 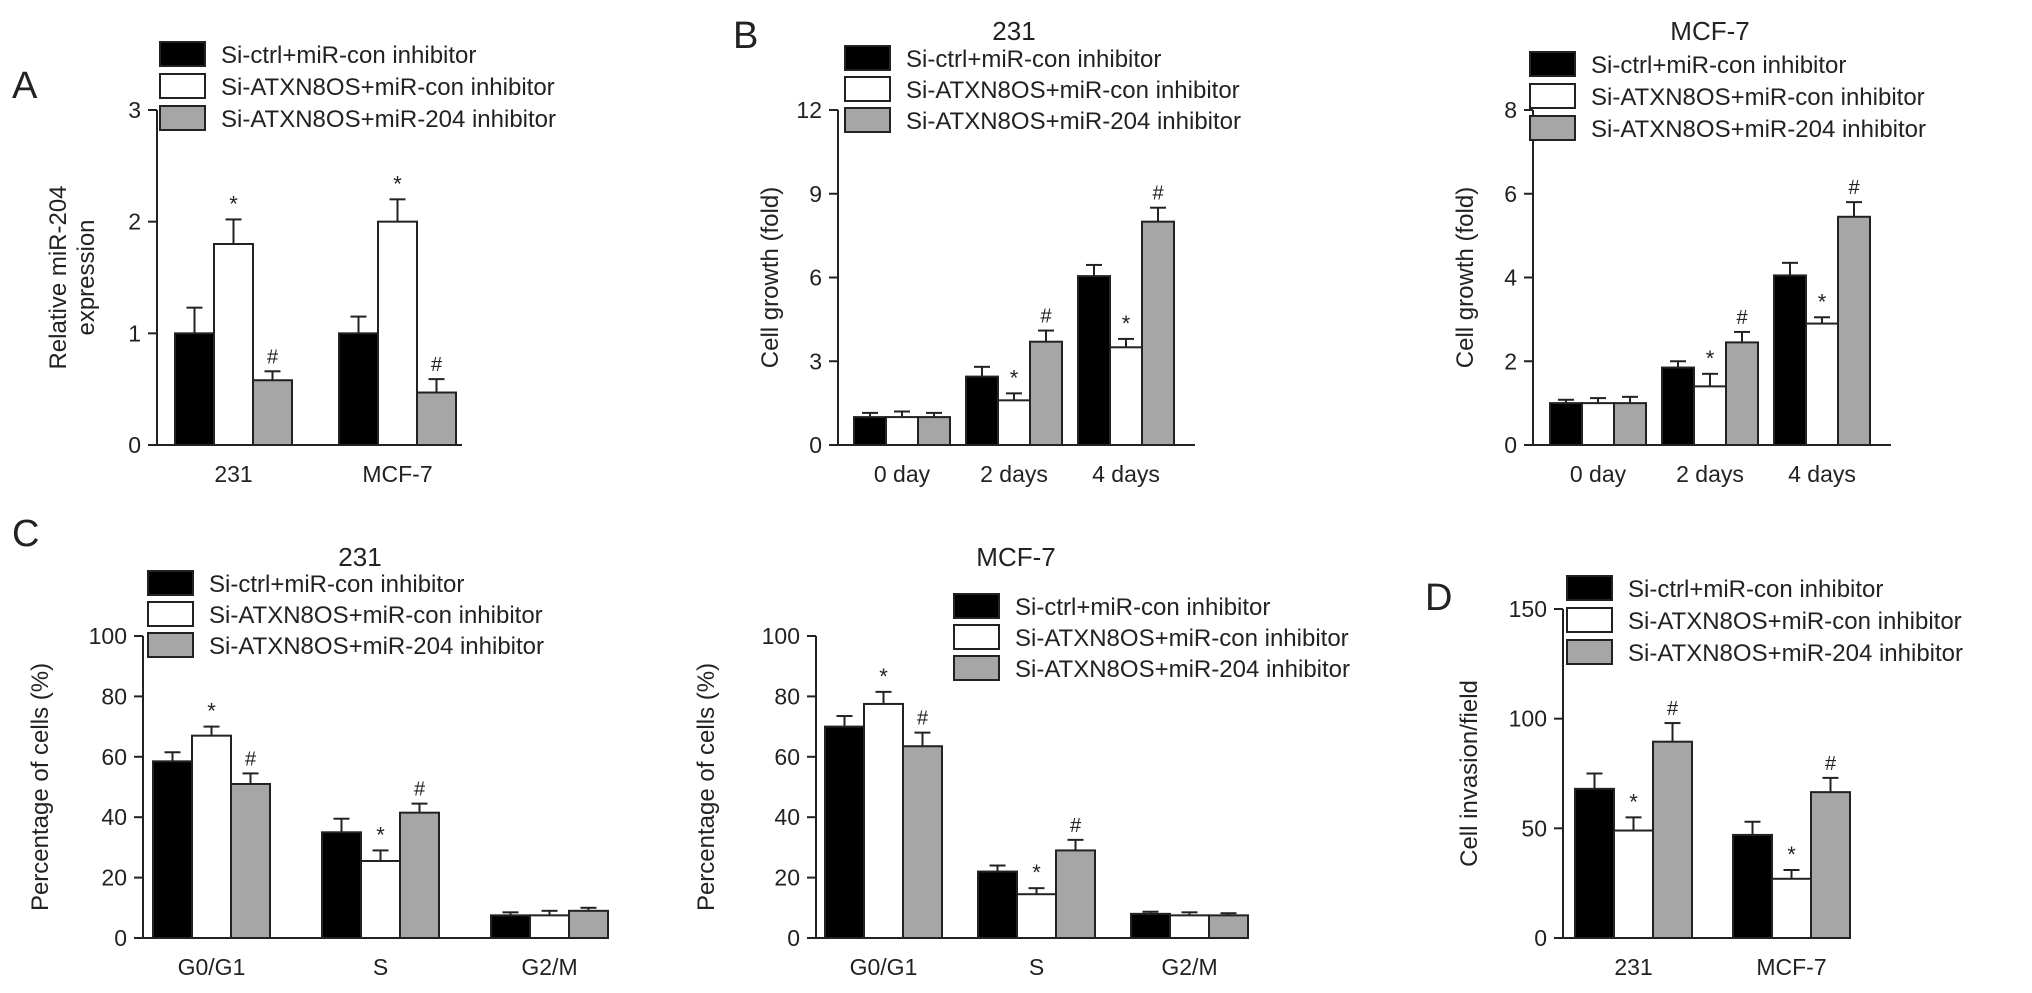 I want to click on chart-title: MCF-7, so click(x=1709, y=31).